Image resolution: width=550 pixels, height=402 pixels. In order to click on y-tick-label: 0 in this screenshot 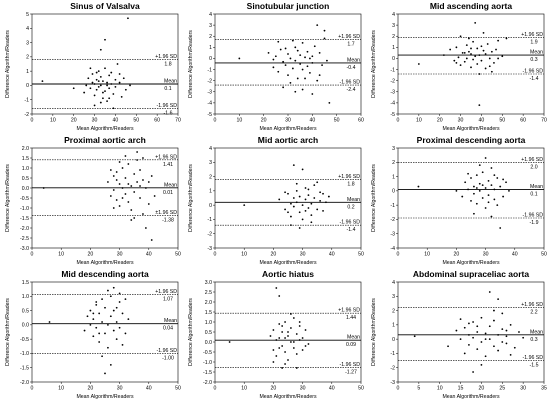, I will do `click(393, 59)`.